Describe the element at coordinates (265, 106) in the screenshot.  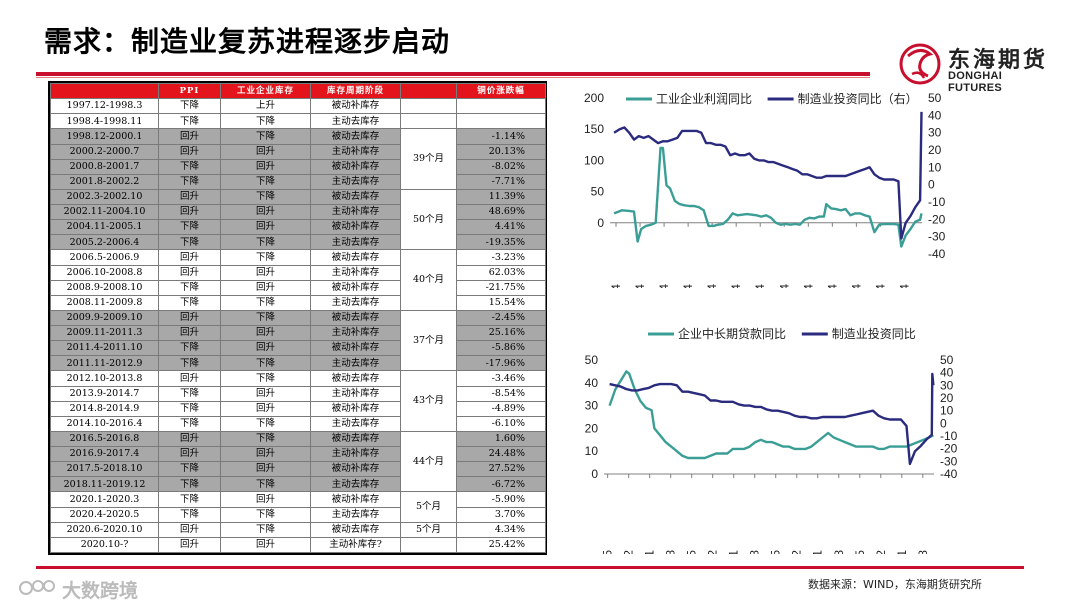
I see `table-cell-inv: 上升` at that location.